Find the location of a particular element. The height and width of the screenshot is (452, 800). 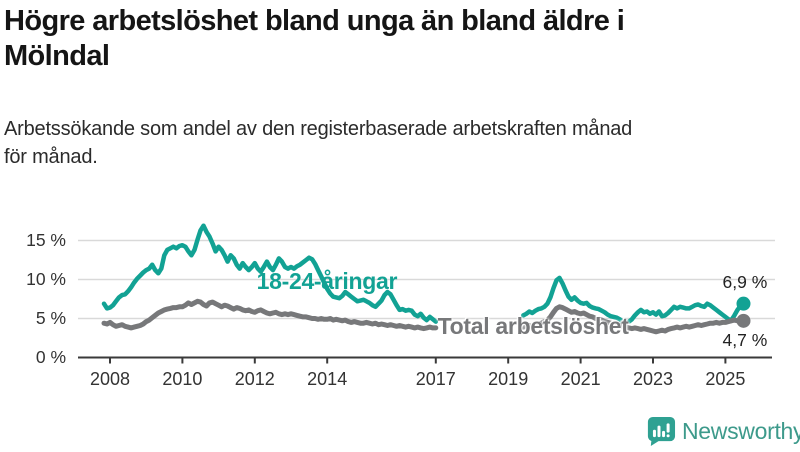

x-axis-tick-label-2017: 2017 is located at coordinates (435, 378).